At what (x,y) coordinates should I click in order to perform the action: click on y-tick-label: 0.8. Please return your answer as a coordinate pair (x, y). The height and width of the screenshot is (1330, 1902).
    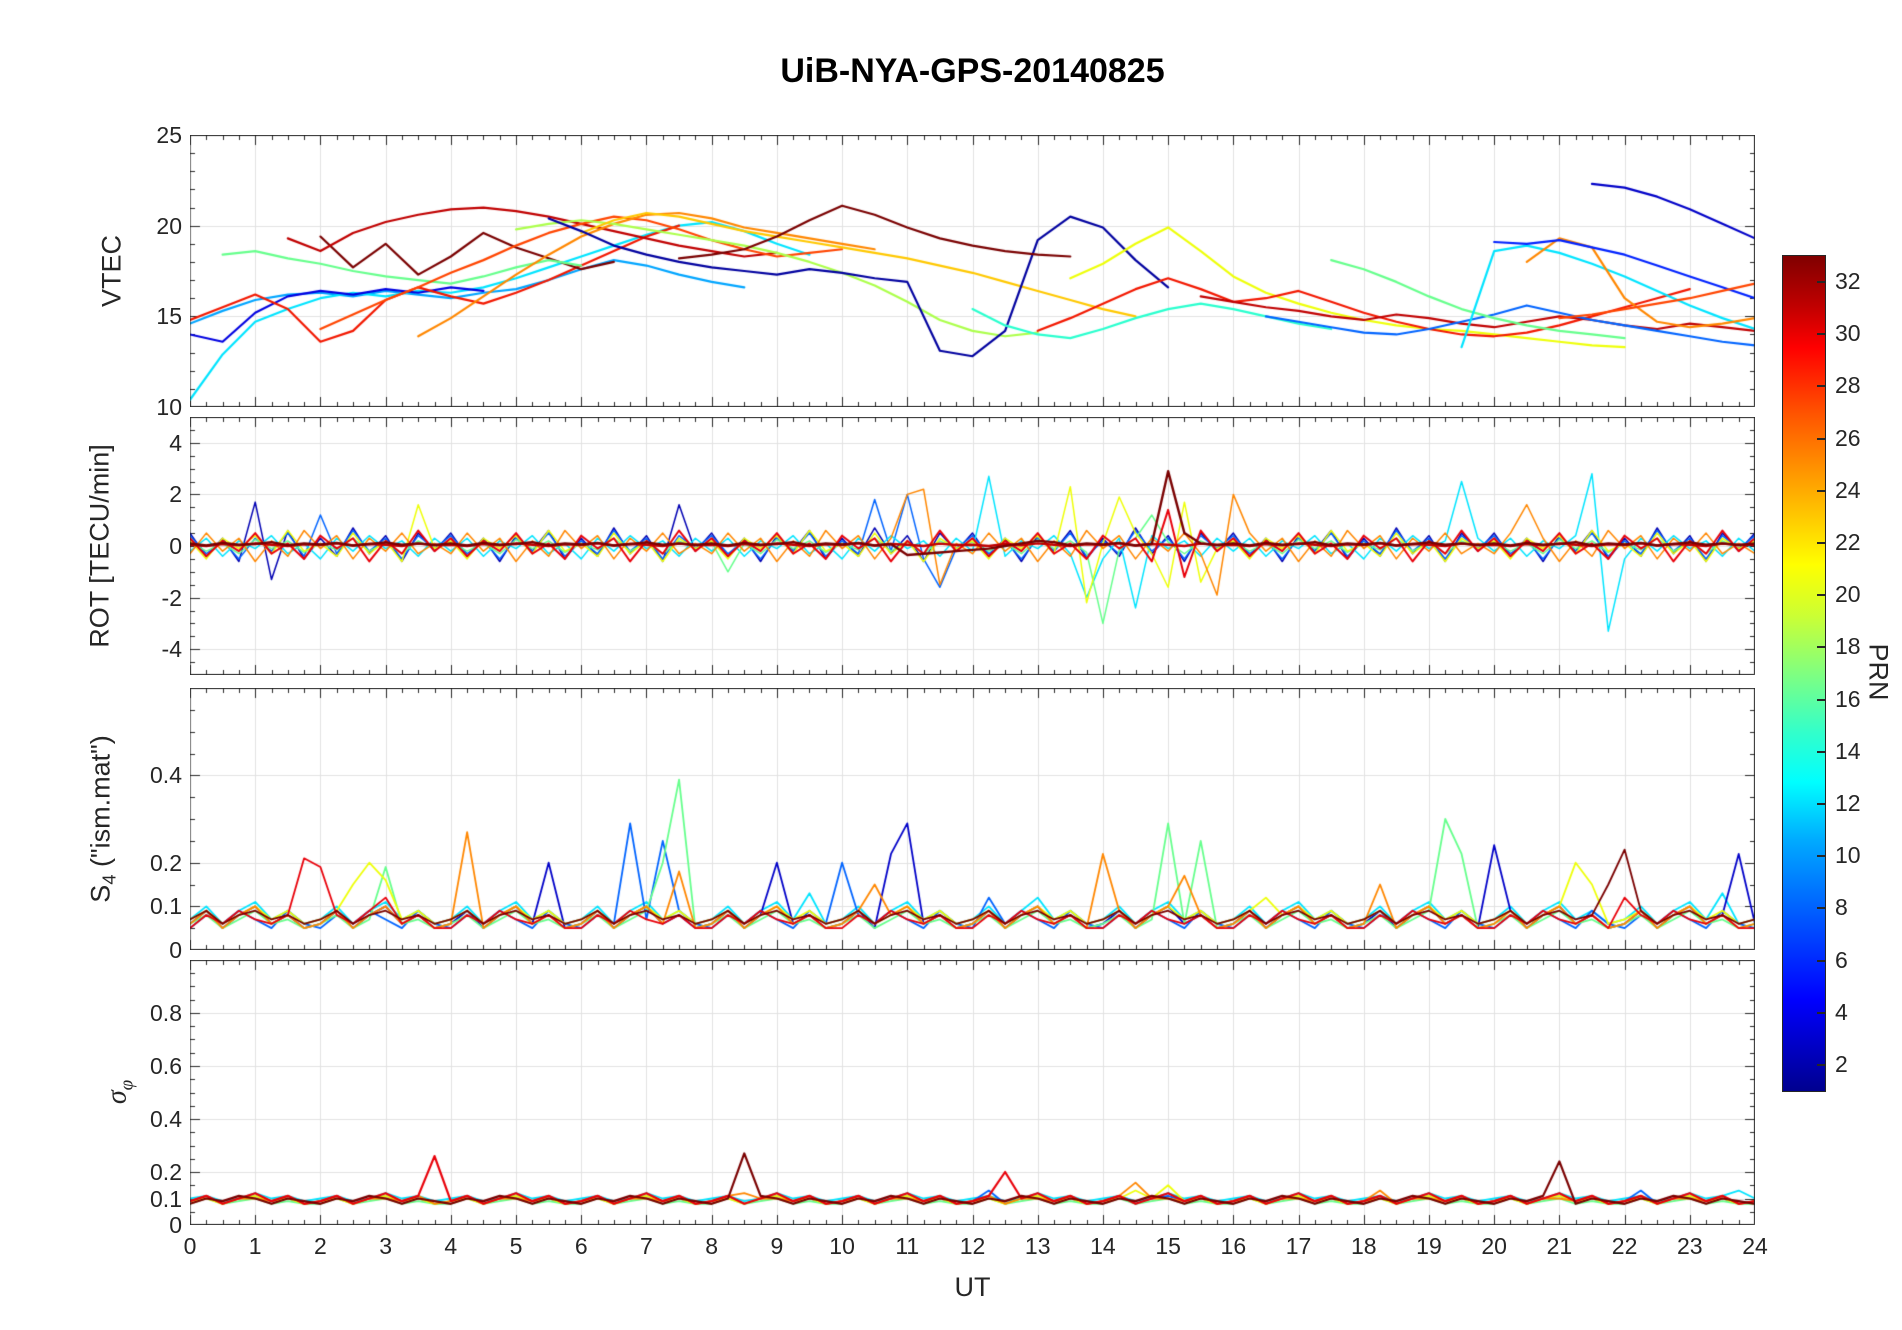
    Looking at the image, I should click on (166, 1013).